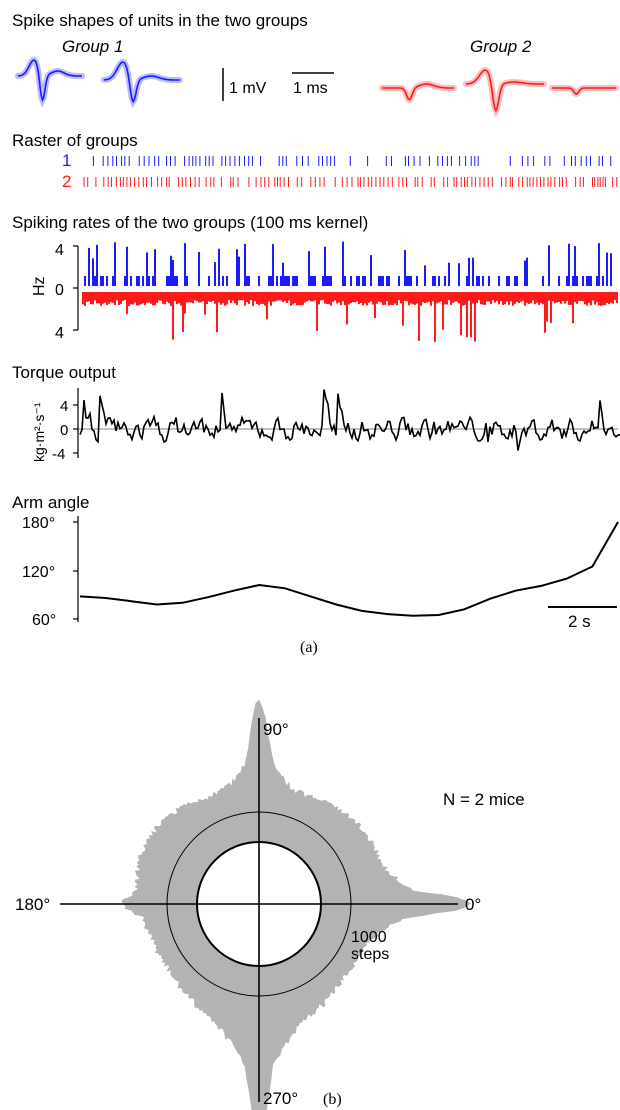 This screenshot has height=1110, width=620. Describe the element at coordinates (276, 729) in the screenshot. I see `angle-90-label: 90°` at that location.